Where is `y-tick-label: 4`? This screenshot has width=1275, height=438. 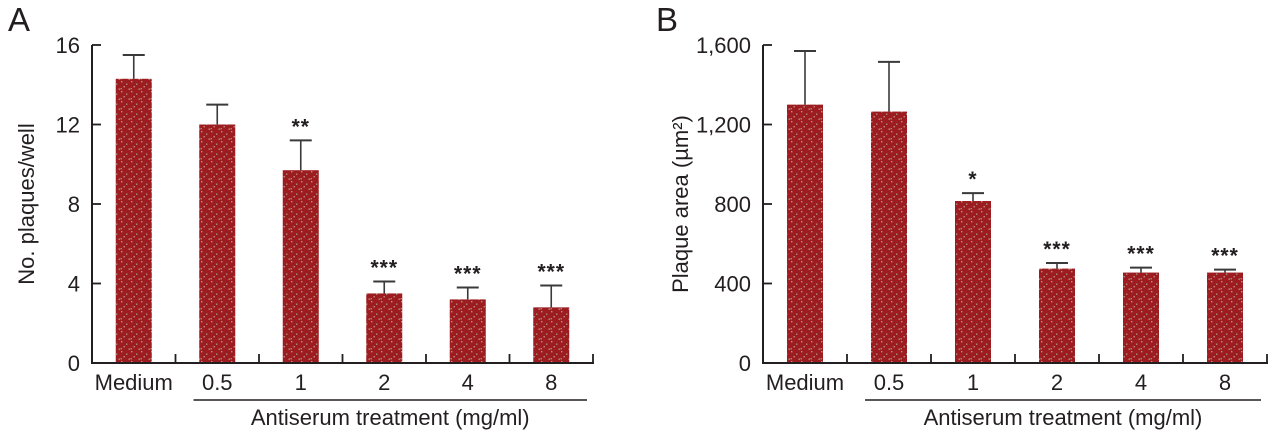 y-tick-label: 4 is located at coordinates (74, 283).